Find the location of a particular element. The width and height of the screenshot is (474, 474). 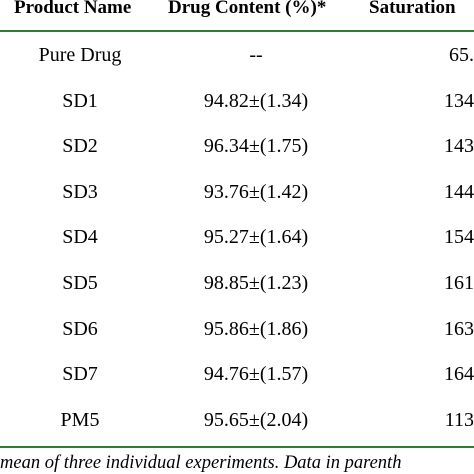

cell-product-name: SD7 is located at coordinates (80, 374).